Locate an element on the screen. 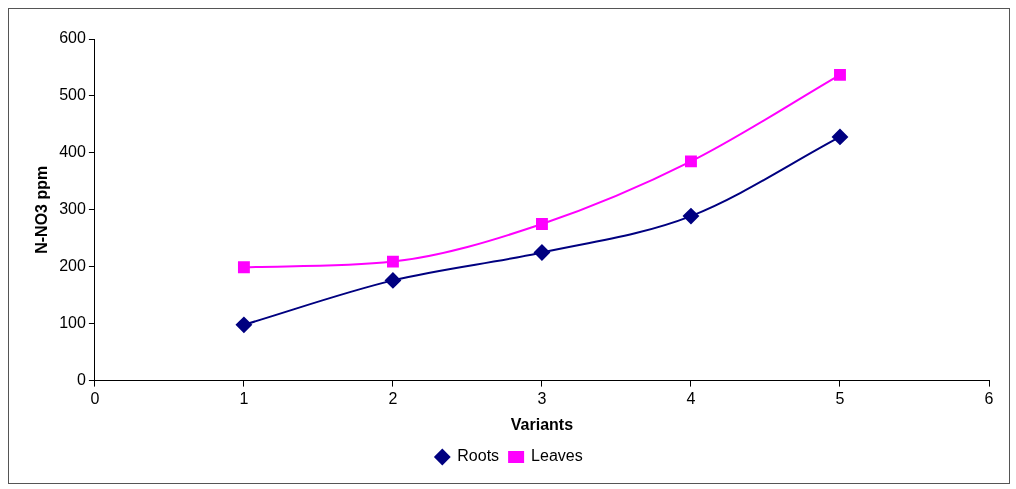  x-tick-label: 4 is located at coordinates (691, 398).